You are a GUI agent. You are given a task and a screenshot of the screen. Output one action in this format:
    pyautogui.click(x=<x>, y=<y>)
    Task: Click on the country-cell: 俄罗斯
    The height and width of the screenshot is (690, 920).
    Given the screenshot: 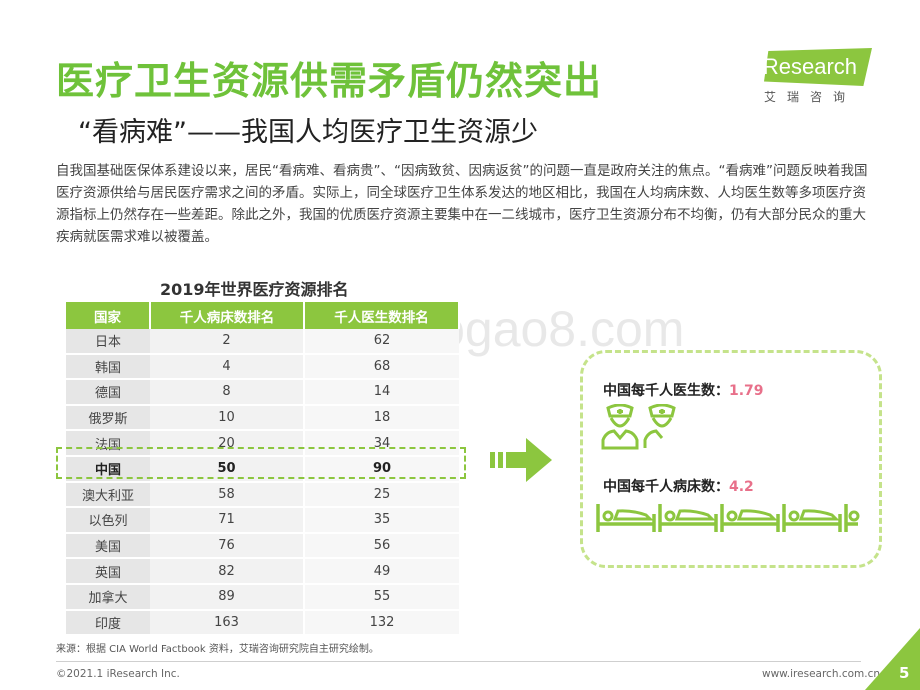 What is the action you would take?
    pyautogui.click(x=108, y=418)
    